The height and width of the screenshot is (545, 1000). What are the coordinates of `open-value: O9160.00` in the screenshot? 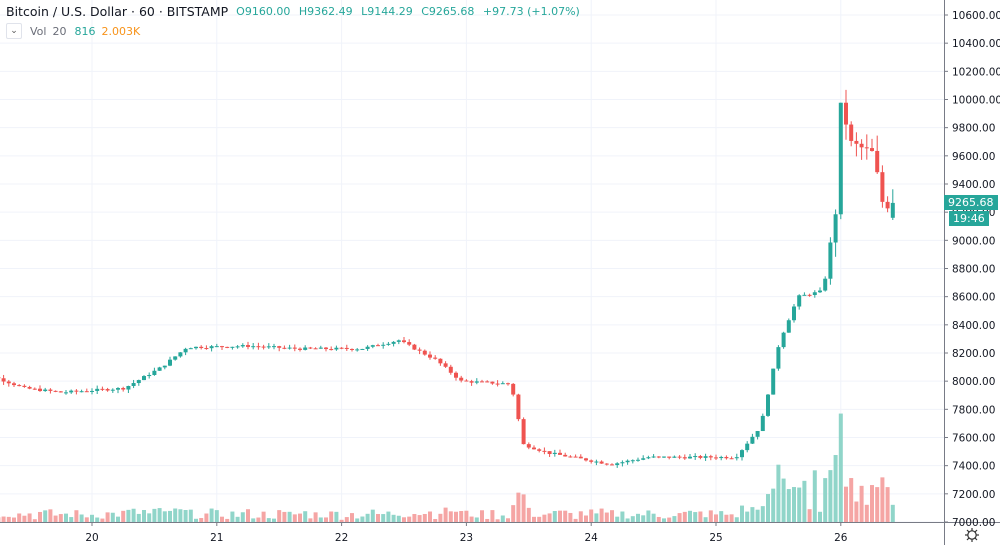 It's located at (263, 11).